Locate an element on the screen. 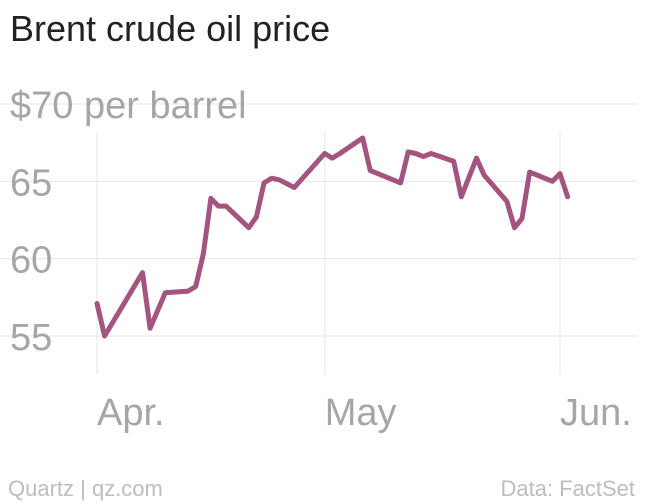 Image resolution: width=645 pixels, height=504 pixels. y-tick-label: $70 per barrel is located at coordinates (128, 106).